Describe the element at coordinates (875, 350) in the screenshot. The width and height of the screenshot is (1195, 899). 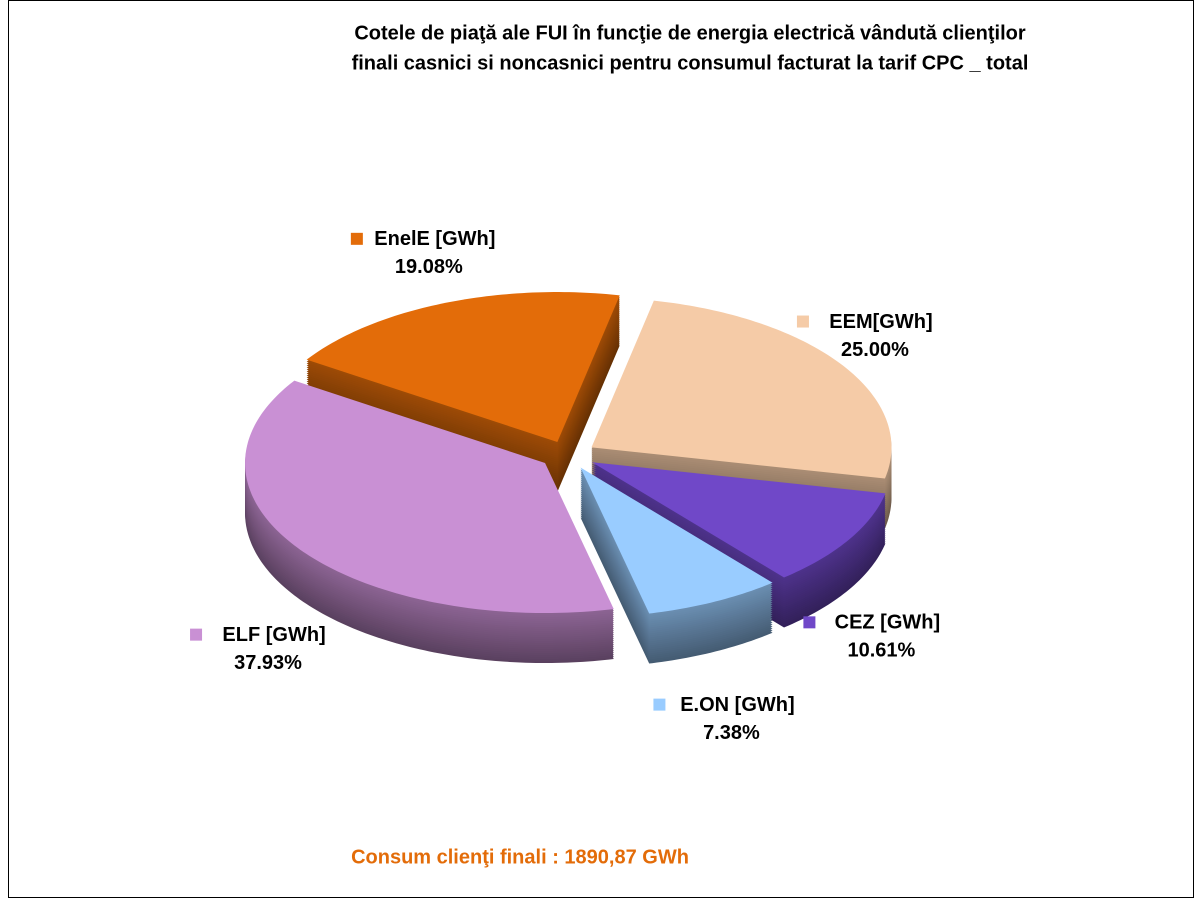
I see `value-label: 25.00%` at that location.